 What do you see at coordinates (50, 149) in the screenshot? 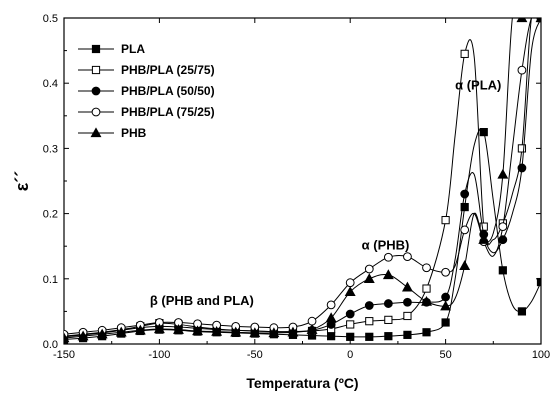
I see `y-tick-label: 0.3` at bounding box center [50, 149].